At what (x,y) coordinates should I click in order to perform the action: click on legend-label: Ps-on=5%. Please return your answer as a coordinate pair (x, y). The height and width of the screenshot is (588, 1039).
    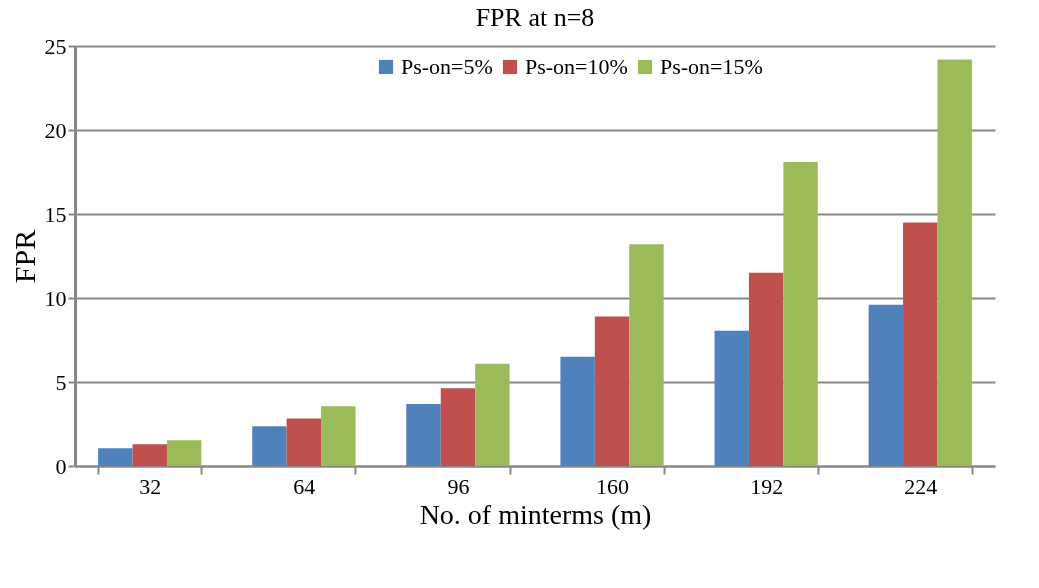
    Looking at the image, I should click on (447, 66).